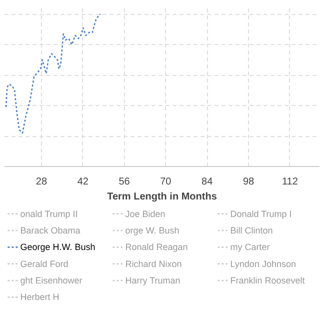 The width and height of the screenshot is (323, 323). Describe the element at coordinates (250, 247) in the screenshot. I see `legend-label: my Carter` at that location.